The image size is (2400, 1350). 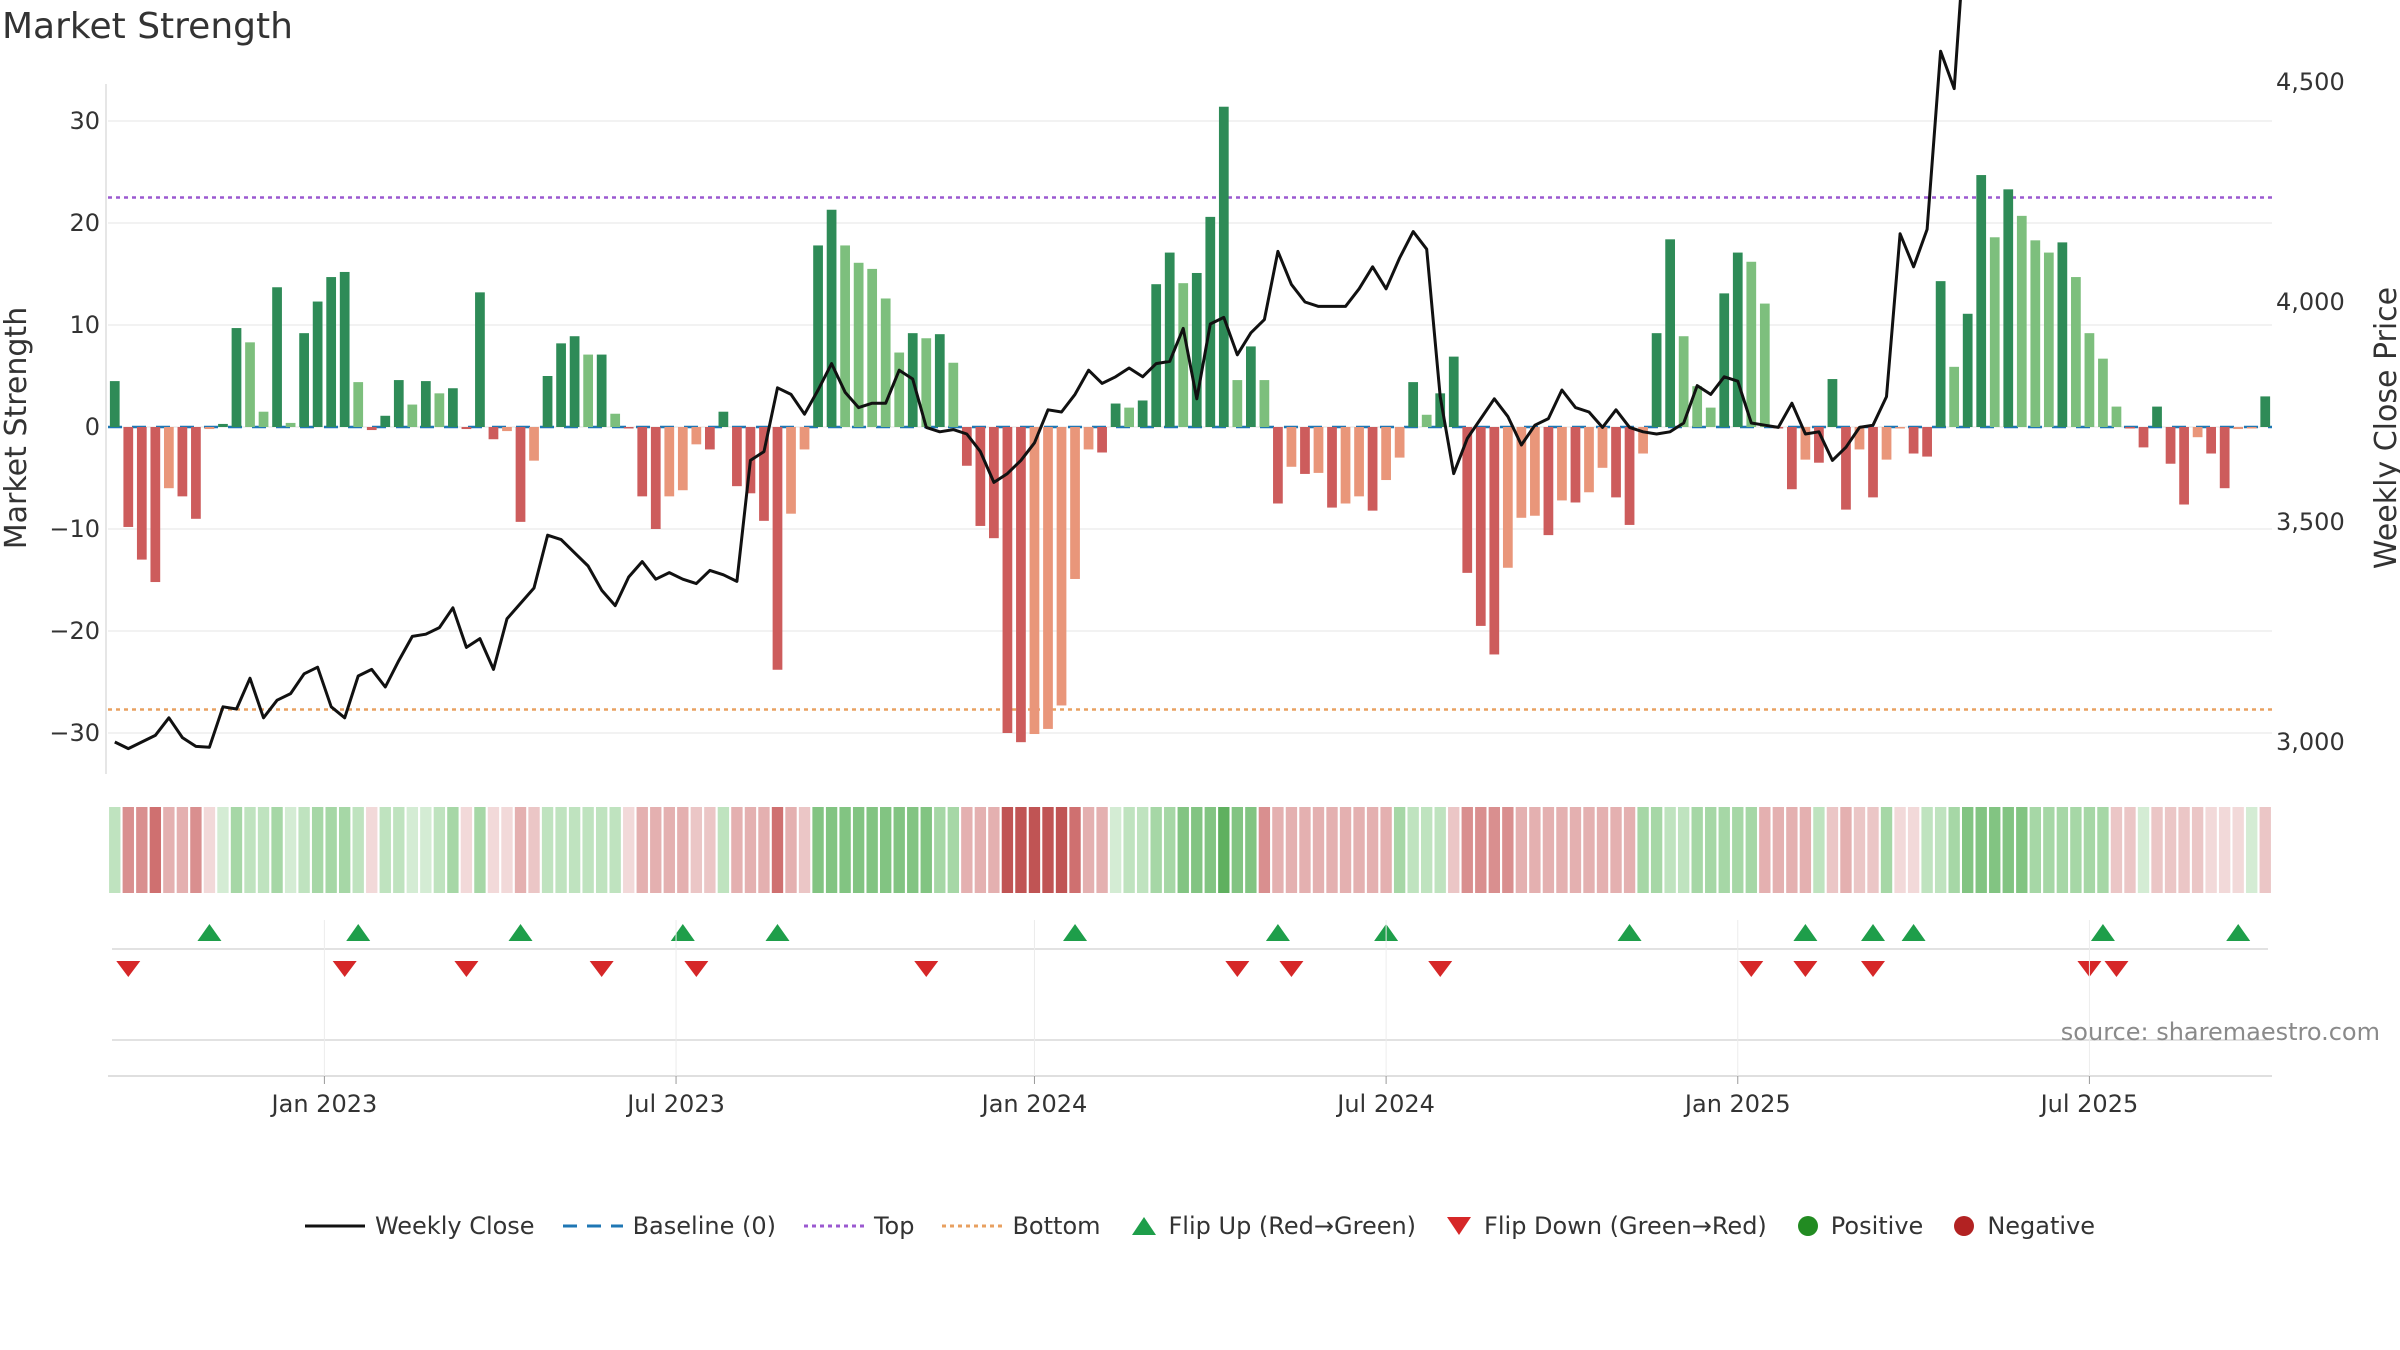 What do you see at coordinates (1021, 1226) in the screenshot?
I see `legend-bottom: Bottom` at bounding box center [1021, 1226].